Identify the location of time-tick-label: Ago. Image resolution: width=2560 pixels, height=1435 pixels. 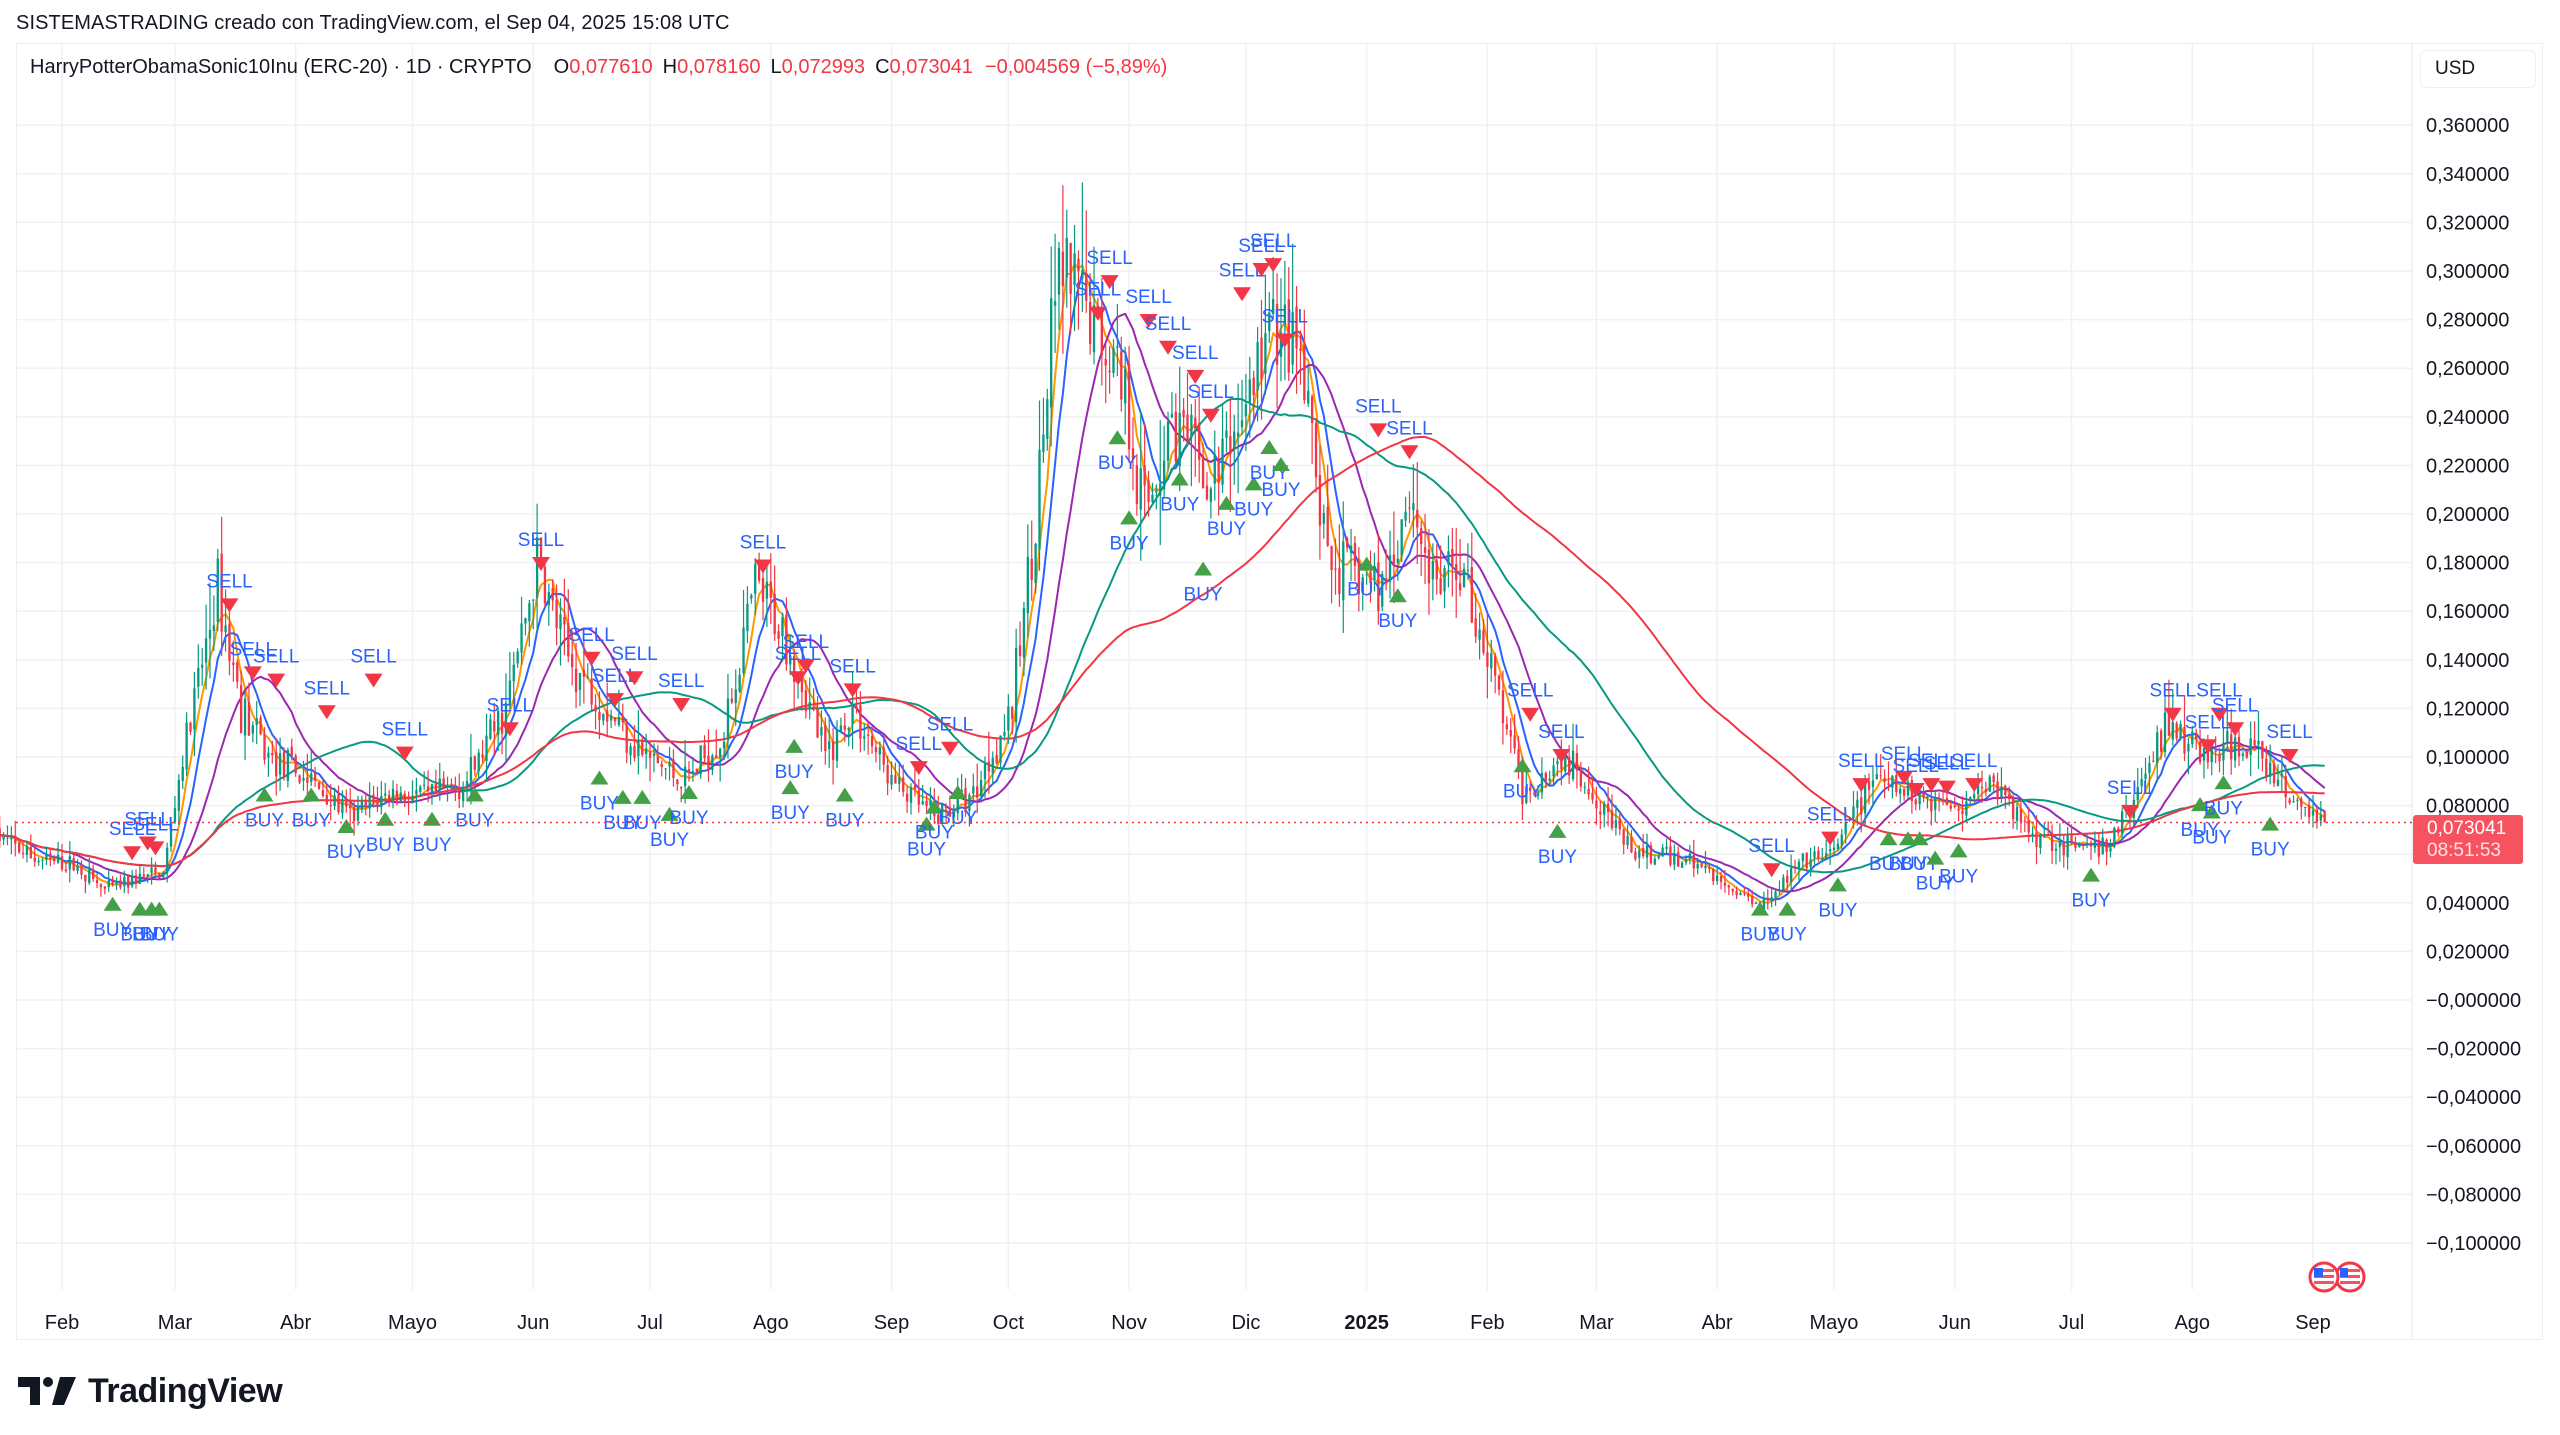
(771, 1323).